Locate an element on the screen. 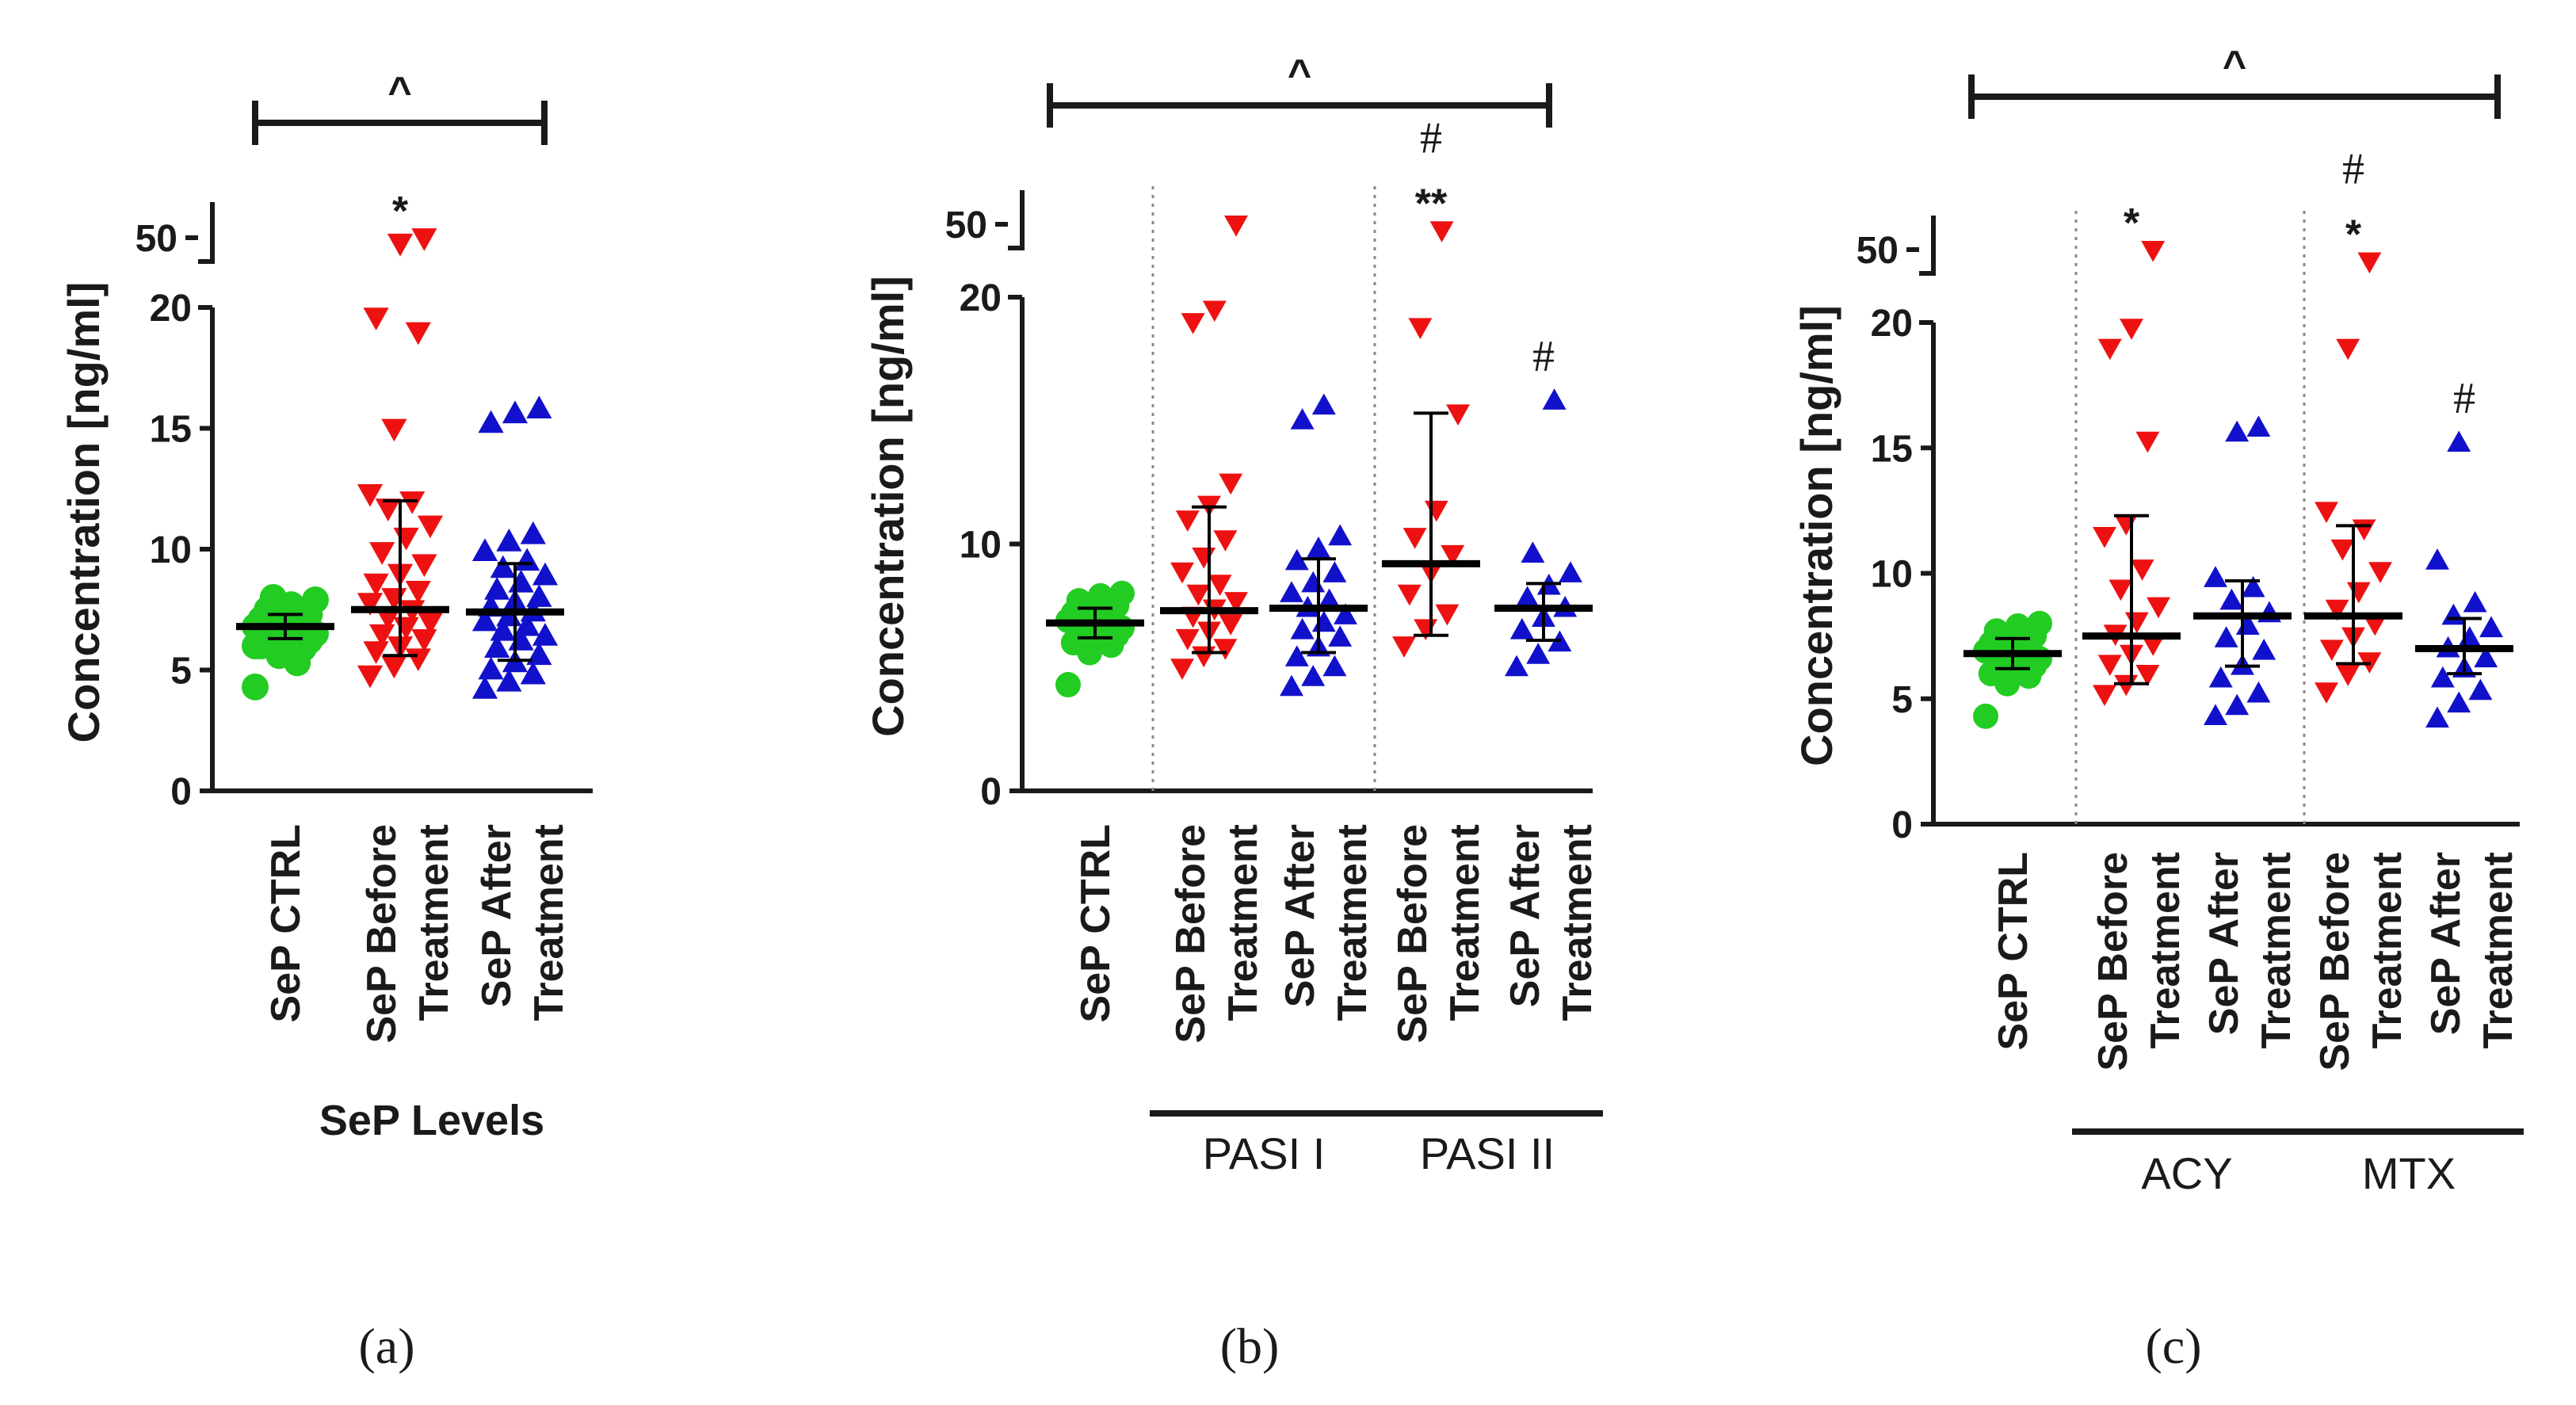 Image resolution: width=2576 pixels, height=1405 pixels. x-axis-title: SeP Levels is located at coordinates (431, 1120).